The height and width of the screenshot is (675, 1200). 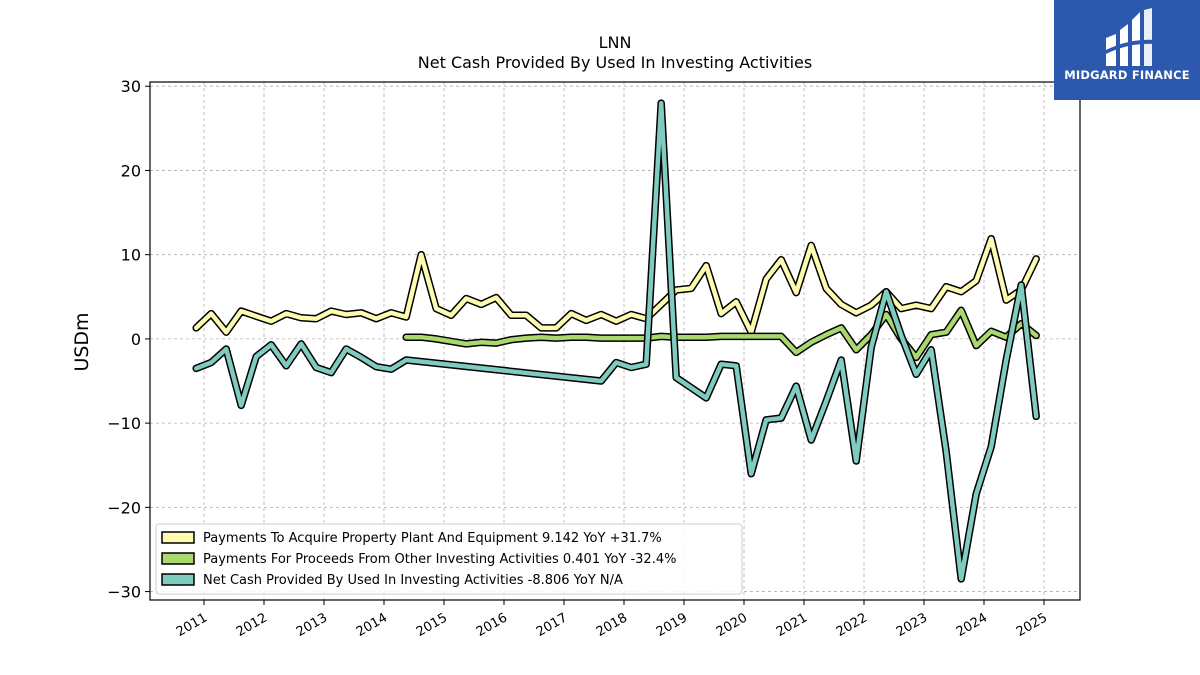 I want to click on logo-text: MIDGARD FINANCE, so click(x=1127, y=75).